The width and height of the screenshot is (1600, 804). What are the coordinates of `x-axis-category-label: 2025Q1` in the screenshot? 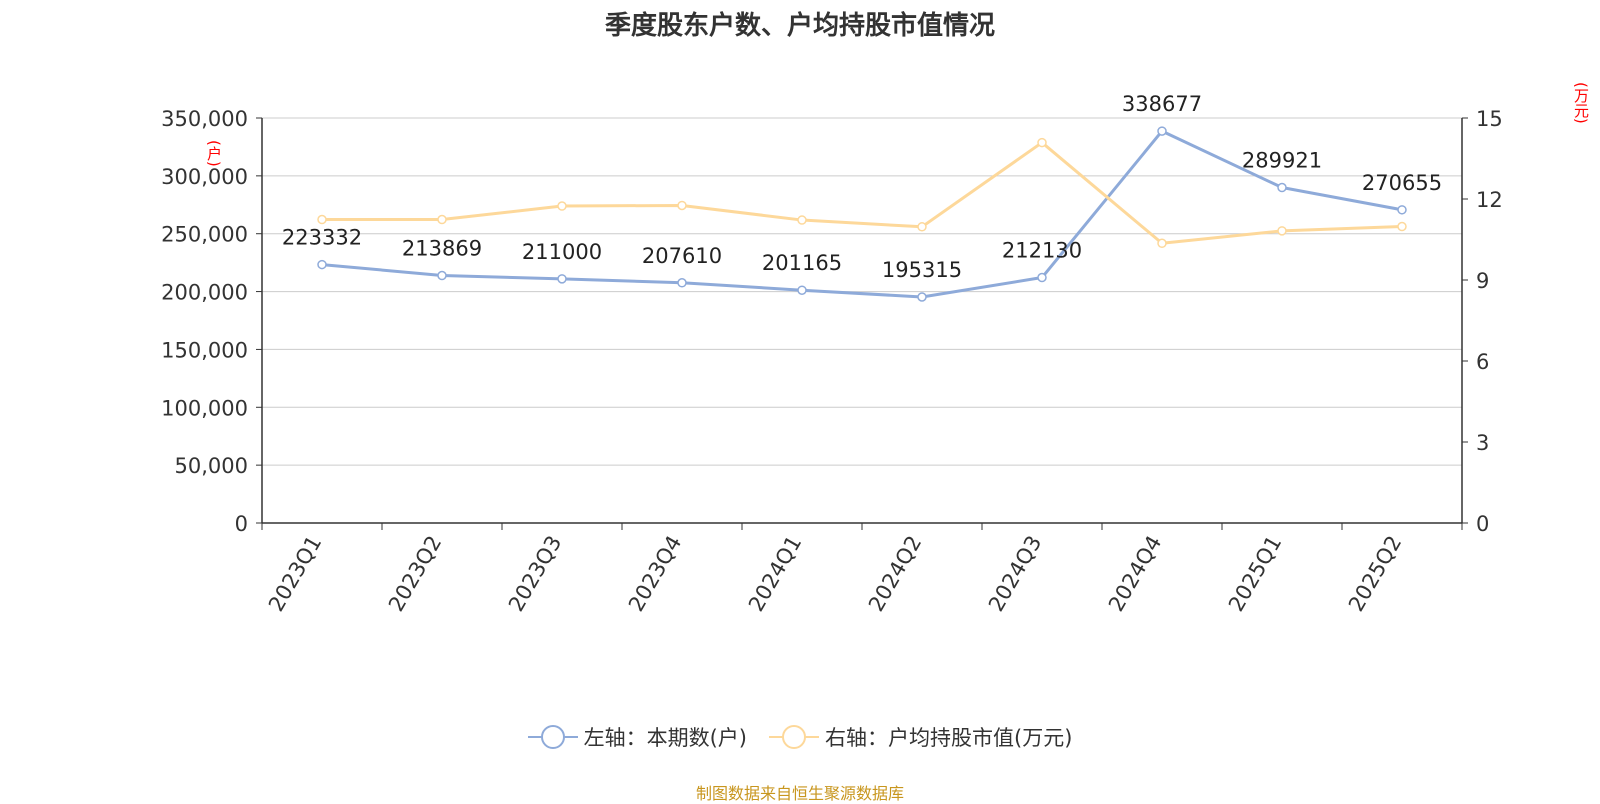 It's located at (1255, 574).